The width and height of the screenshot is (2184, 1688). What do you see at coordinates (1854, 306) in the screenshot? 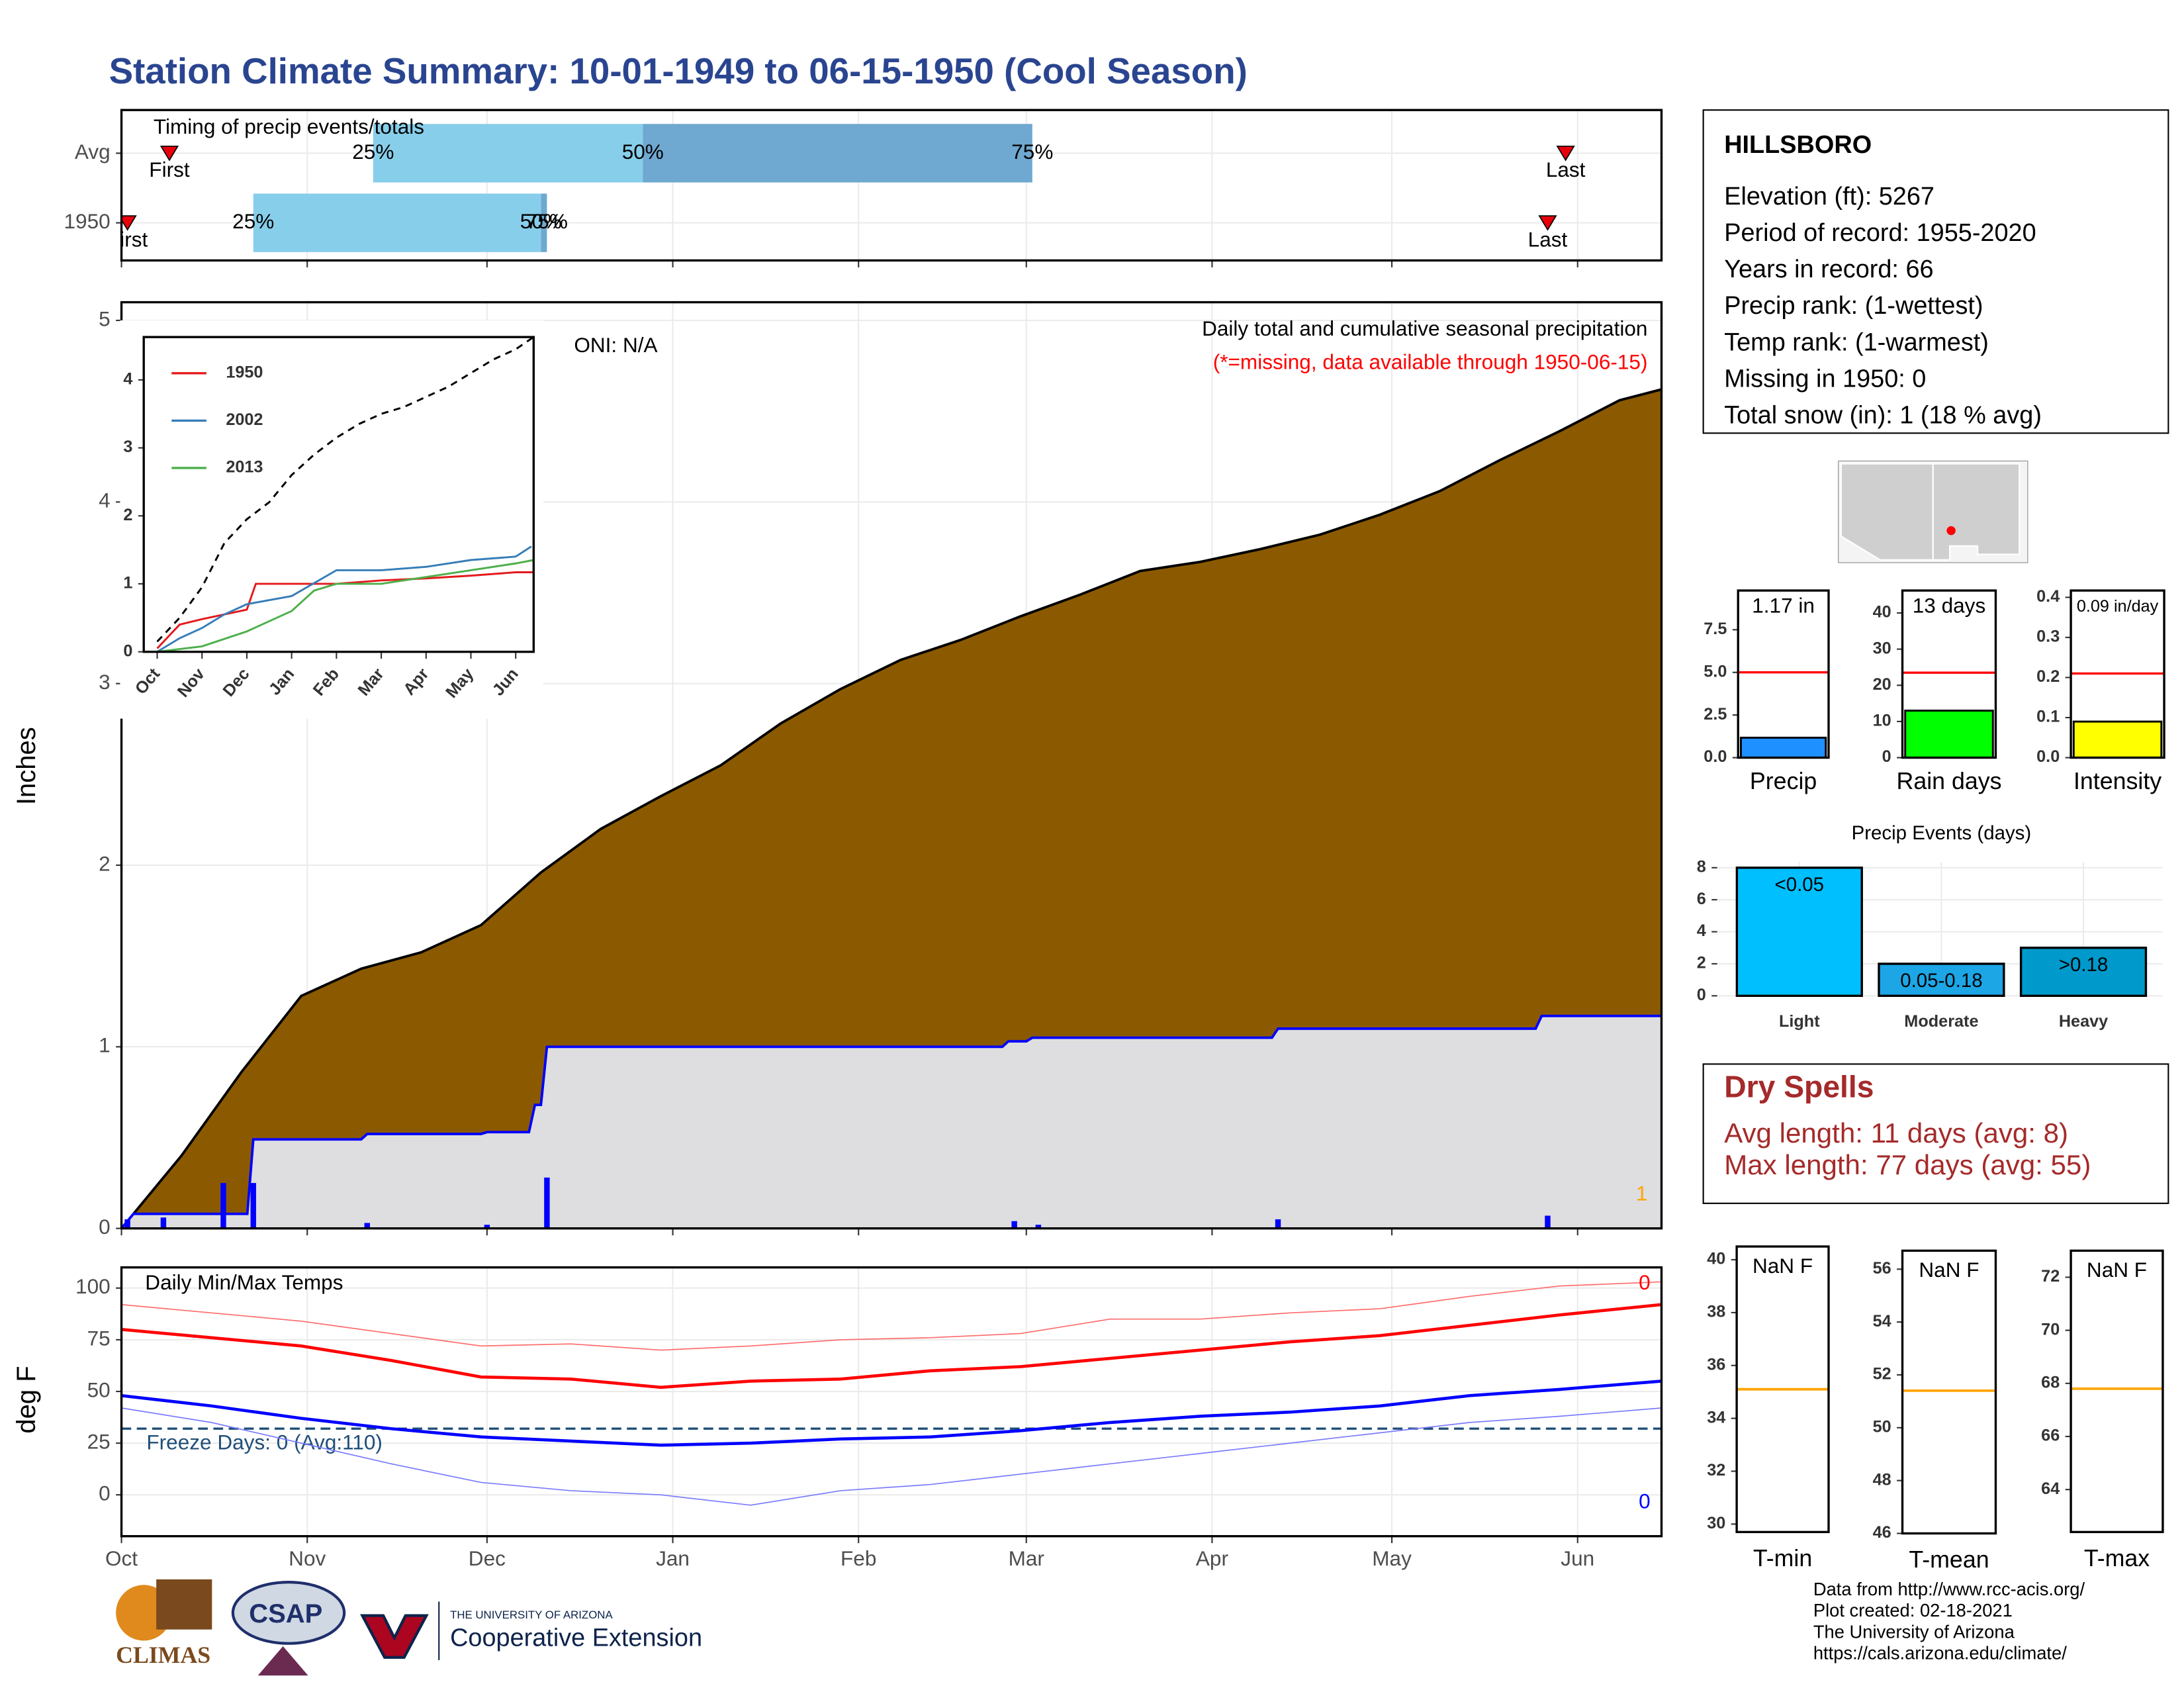
I see `station-line: Precip rank: (1-wettest)` at bounding box center [1854, 306].